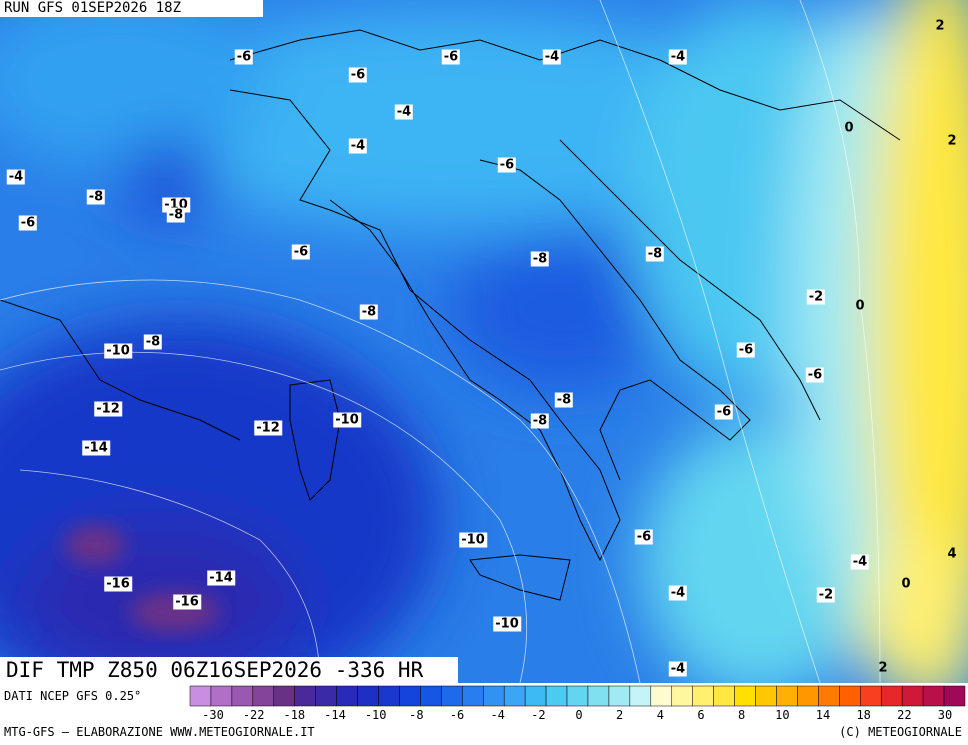 The height and width of the screenshot is (745, 968). Describe the element at coordinates (108, 409) in the screenshot. I see `contour-label: -12` at that location.